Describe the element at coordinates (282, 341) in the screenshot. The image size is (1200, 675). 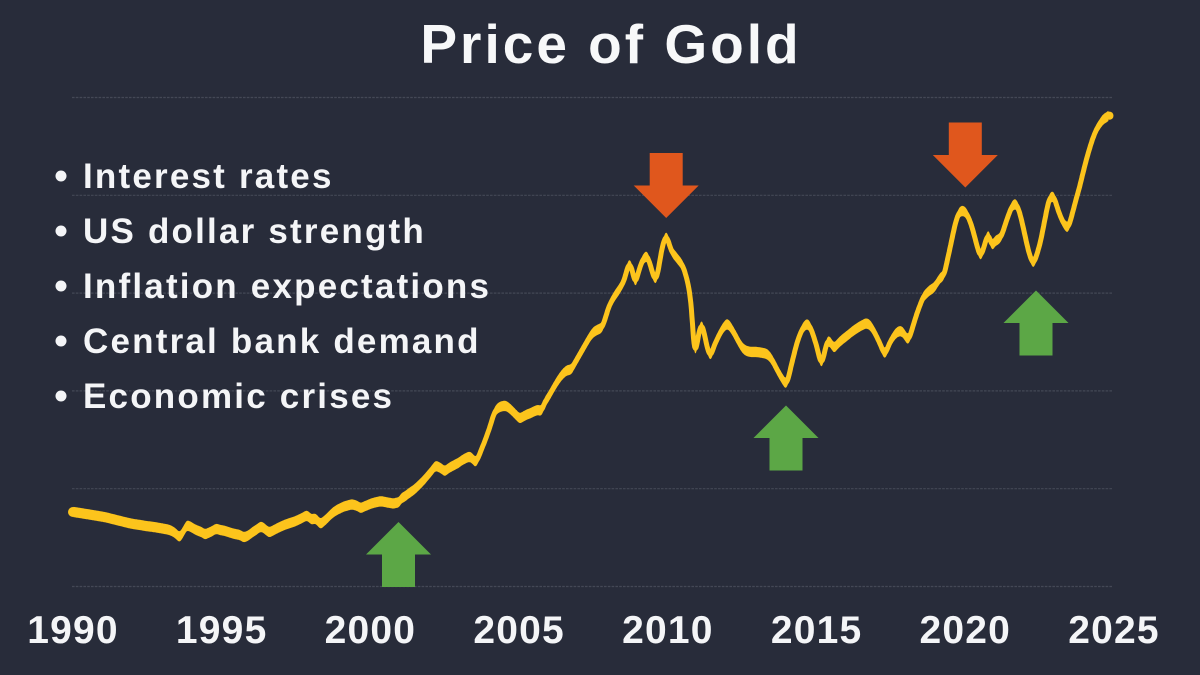
I see `svg-text: Central bank demand` at that location.